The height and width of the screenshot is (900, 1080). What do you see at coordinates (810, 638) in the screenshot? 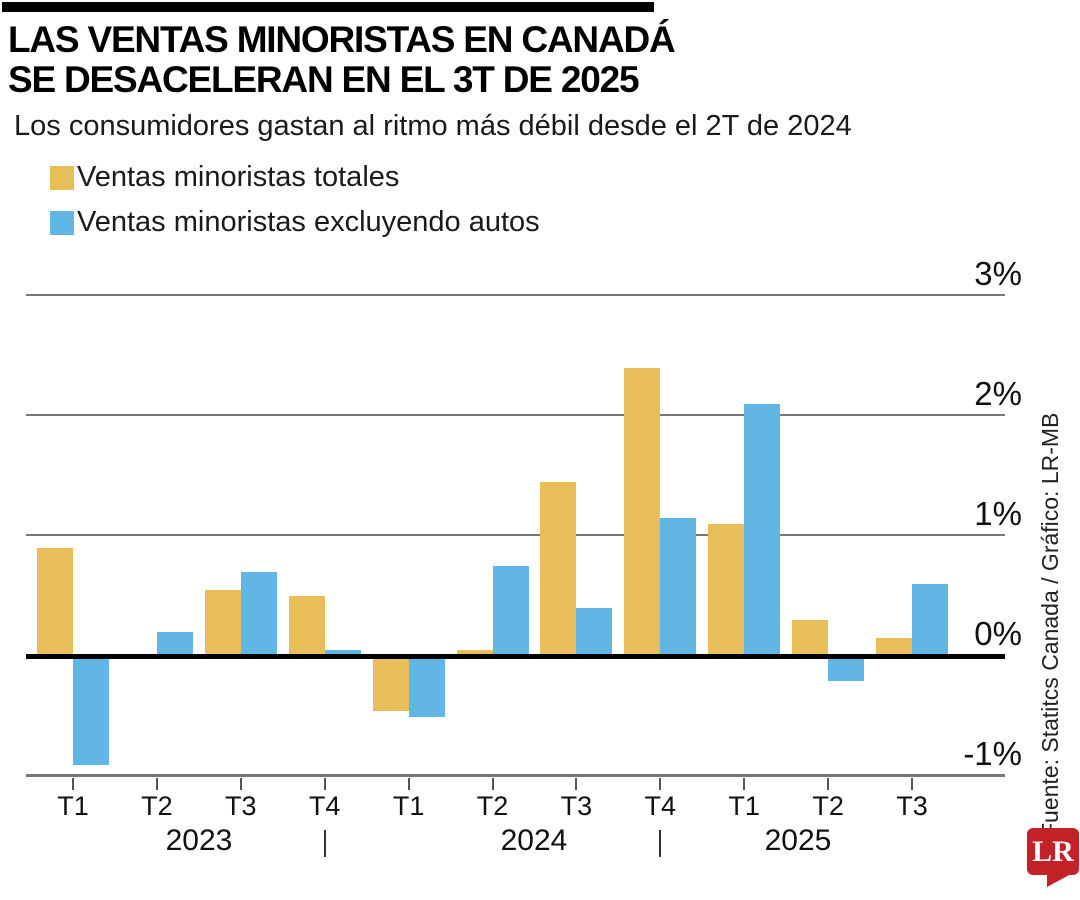
I see `bar-total-T2-2025` at bounding box center [810, 638].